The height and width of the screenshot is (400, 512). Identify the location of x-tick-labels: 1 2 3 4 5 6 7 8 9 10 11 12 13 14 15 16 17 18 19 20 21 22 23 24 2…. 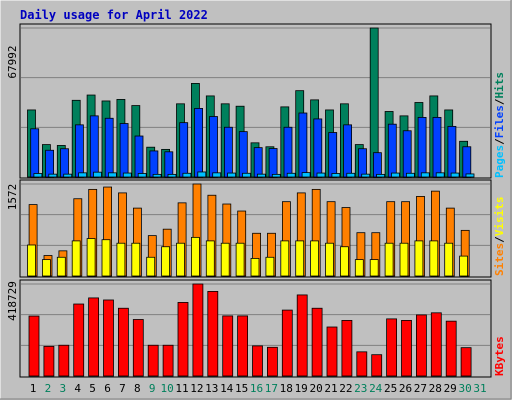
(258, 388).